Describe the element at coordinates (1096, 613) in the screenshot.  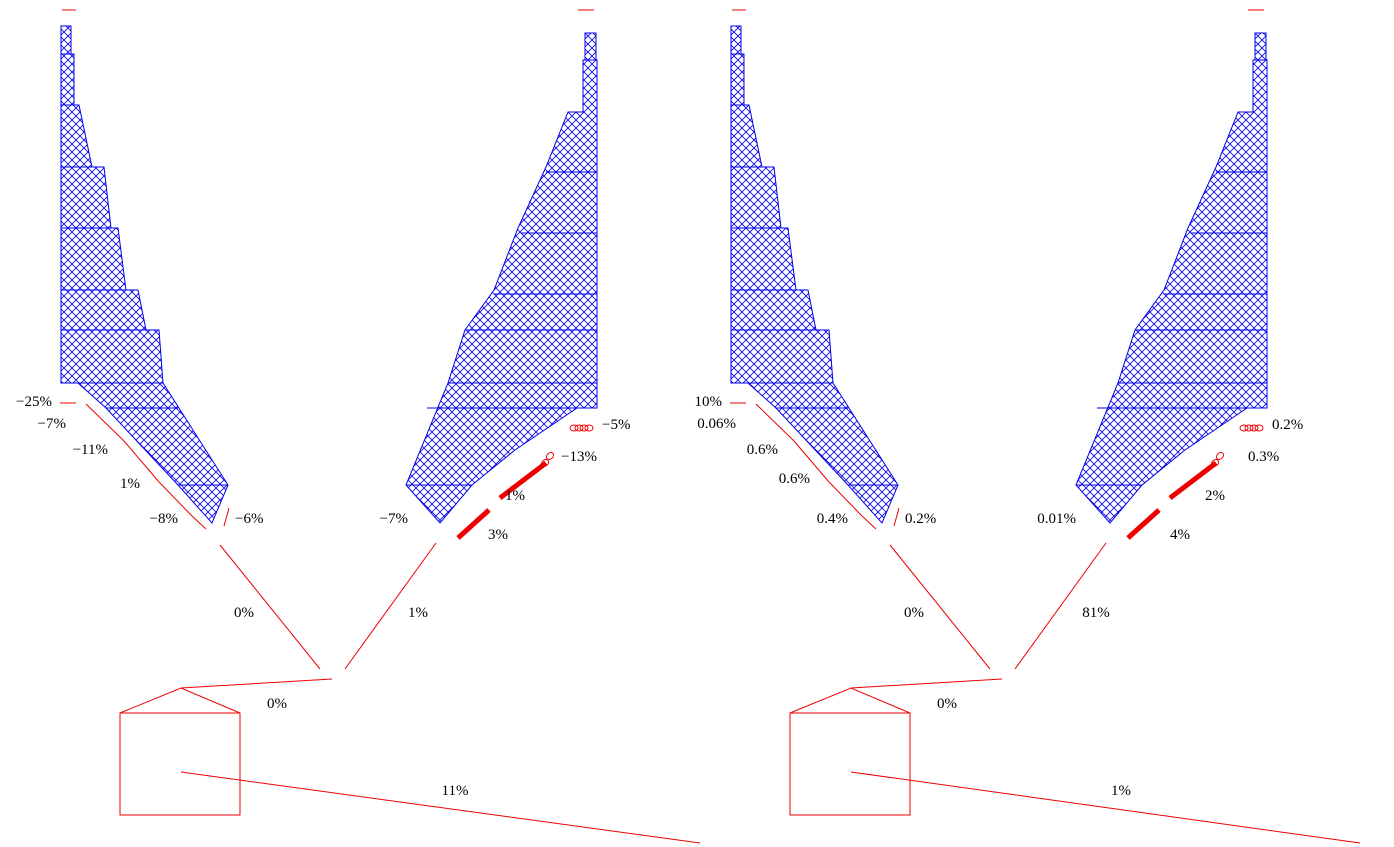
I see `label-branch-right: 81%` at that location.